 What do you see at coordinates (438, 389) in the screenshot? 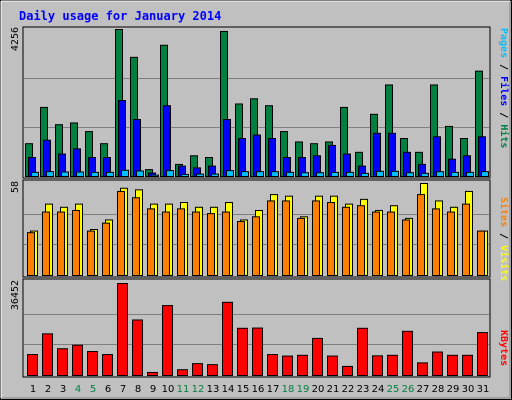
I see `day-label: 28` at bounding box center [438, 389].